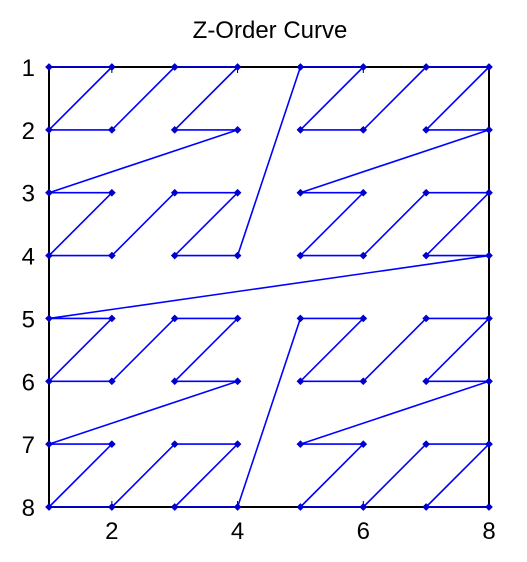  Describe the element at coordinates (363, 531) in the screenshot. I see `x-tick-label: 6` at that location.